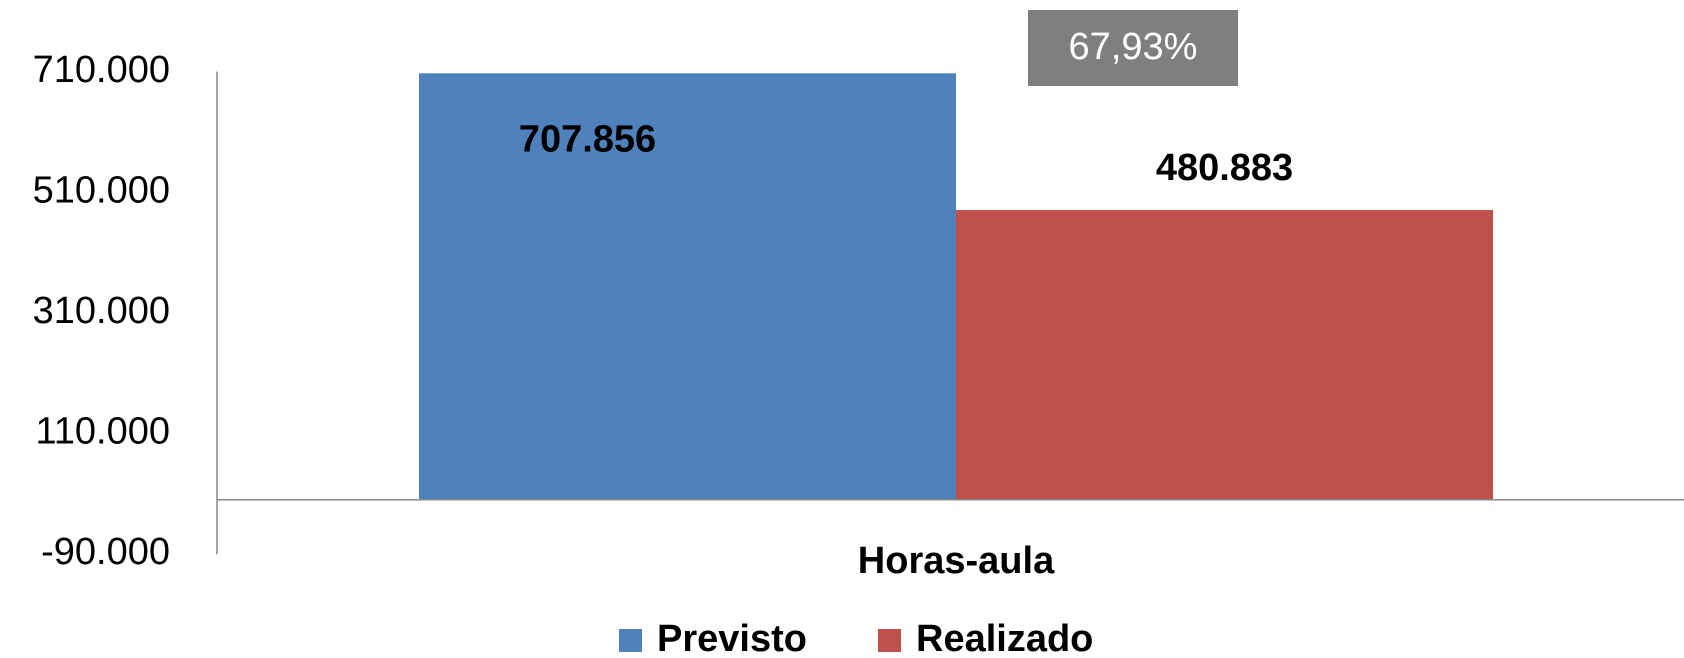  I want to click on x-tick-label: Horas-aula, so click(956, 561).